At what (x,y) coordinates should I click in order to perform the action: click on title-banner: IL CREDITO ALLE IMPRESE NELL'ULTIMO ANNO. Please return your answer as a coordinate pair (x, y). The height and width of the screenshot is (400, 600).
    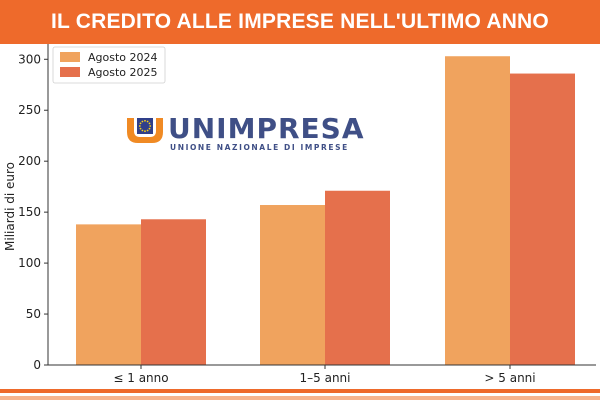
    Looking at the image, I should click on (300, 22).